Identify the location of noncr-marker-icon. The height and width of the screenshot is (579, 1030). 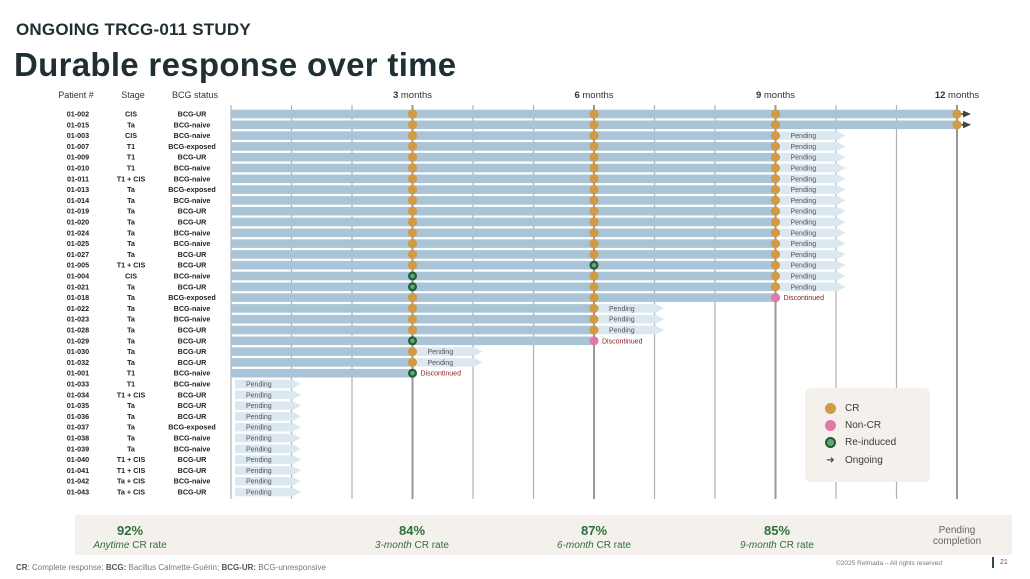
(830, 425).